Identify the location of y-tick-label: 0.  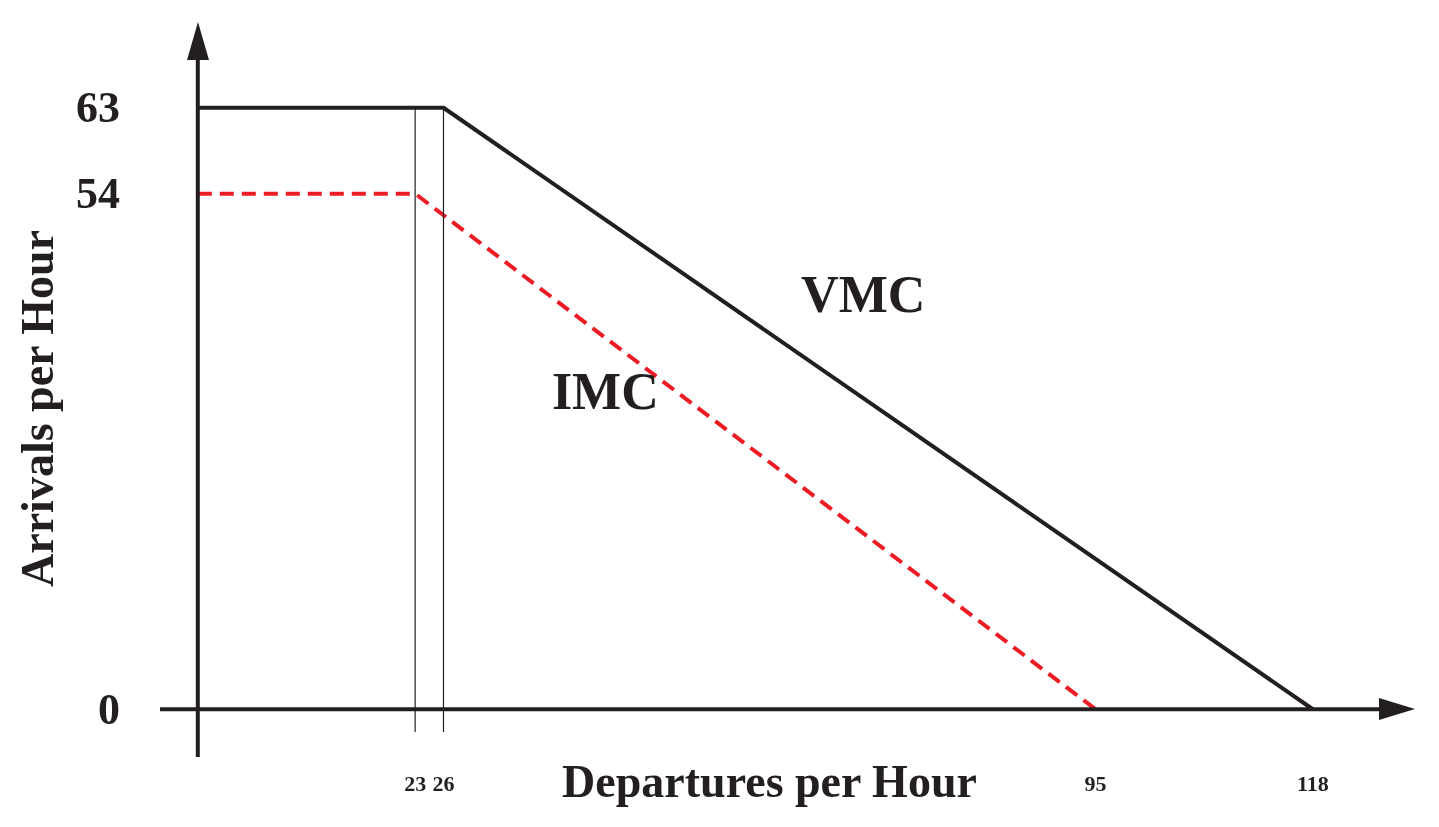
(109, 709).